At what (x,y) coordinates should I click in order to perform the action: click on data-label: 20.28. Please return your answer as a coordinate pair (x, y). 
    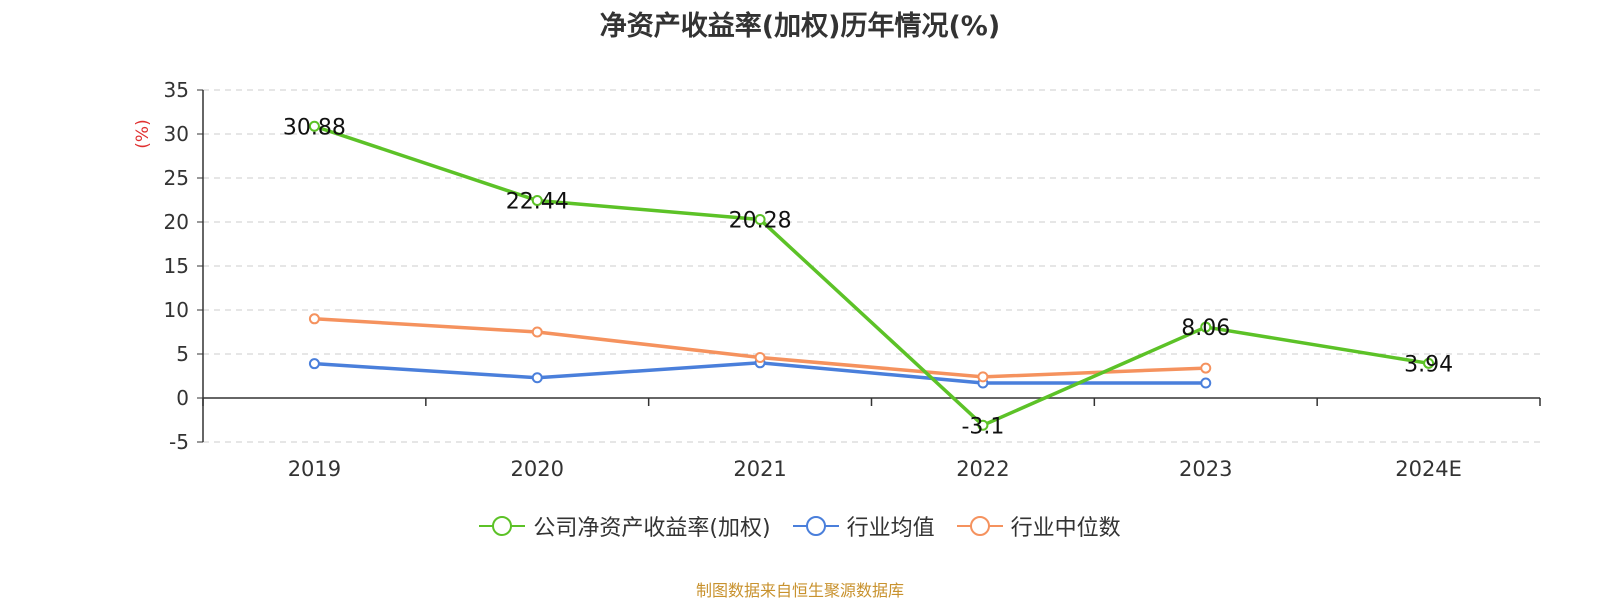
    Looking at the image, I should click on (760, 221).